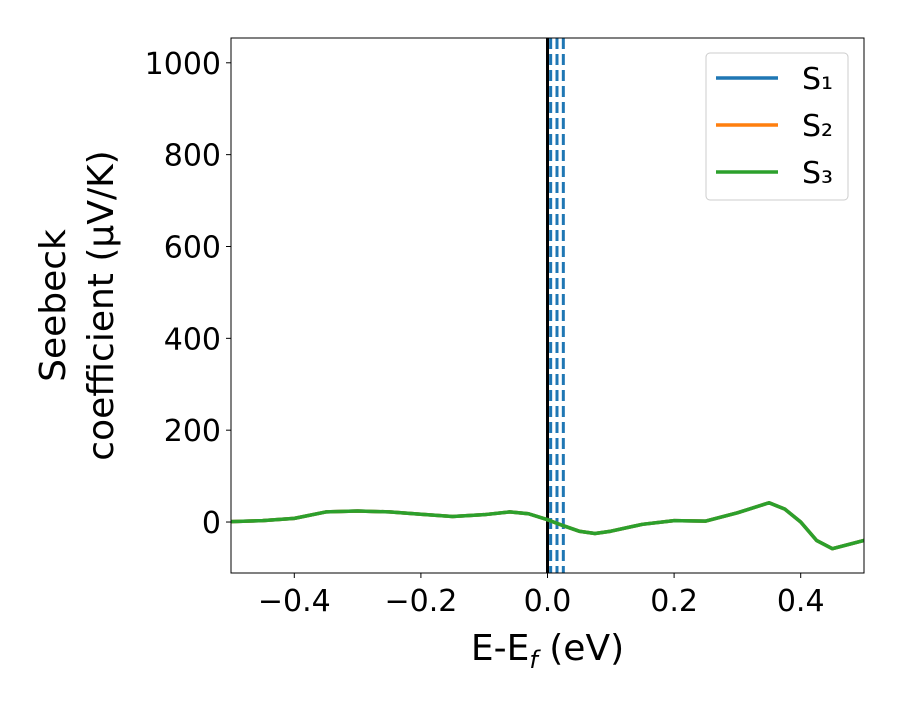  What do you see at coordinates (183, 64) in the screenshot?
I see `y-tick-label: 1000` at bounding box center [183, 64].